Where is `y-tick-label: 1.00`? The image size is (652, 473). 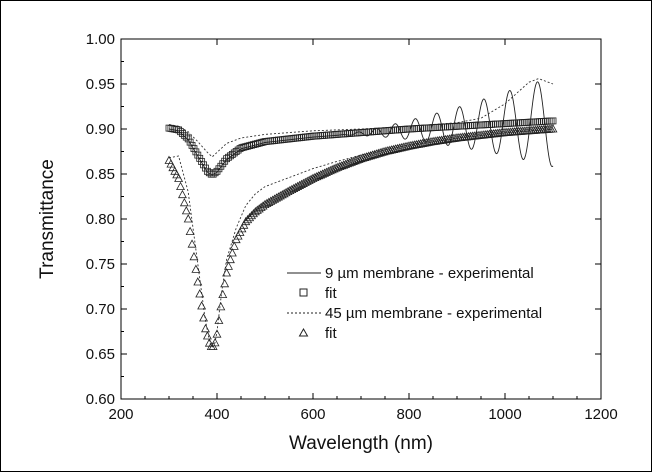 y-tick-label: 1.00 is located at coordinates (100, 39).